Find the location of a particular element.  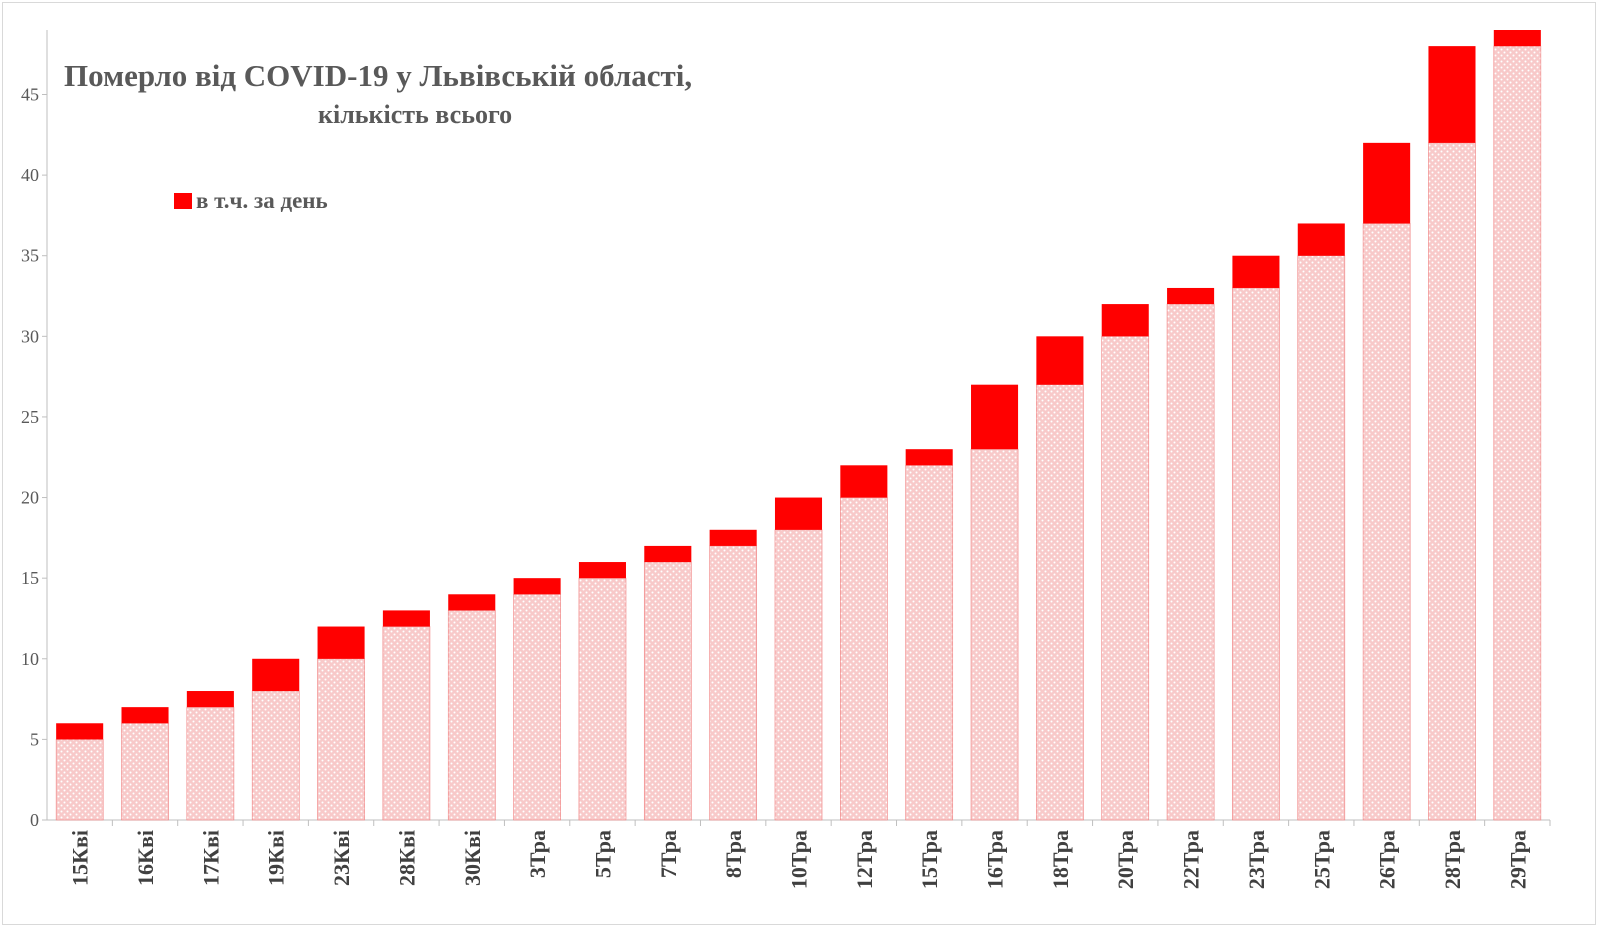

y-tick-label: 10 is located at coordinates (30, 659).